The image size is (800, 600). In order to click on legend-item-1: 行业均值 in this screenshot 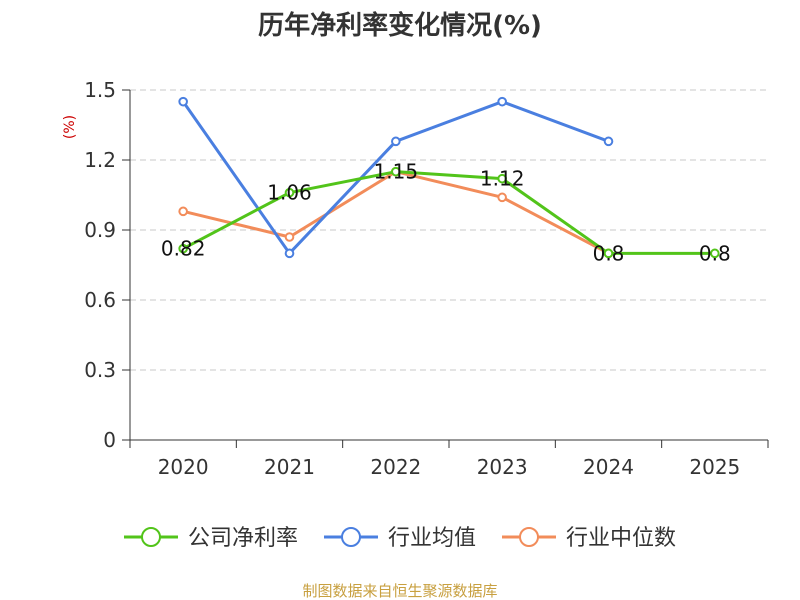, I will do `click(400, 538)`.